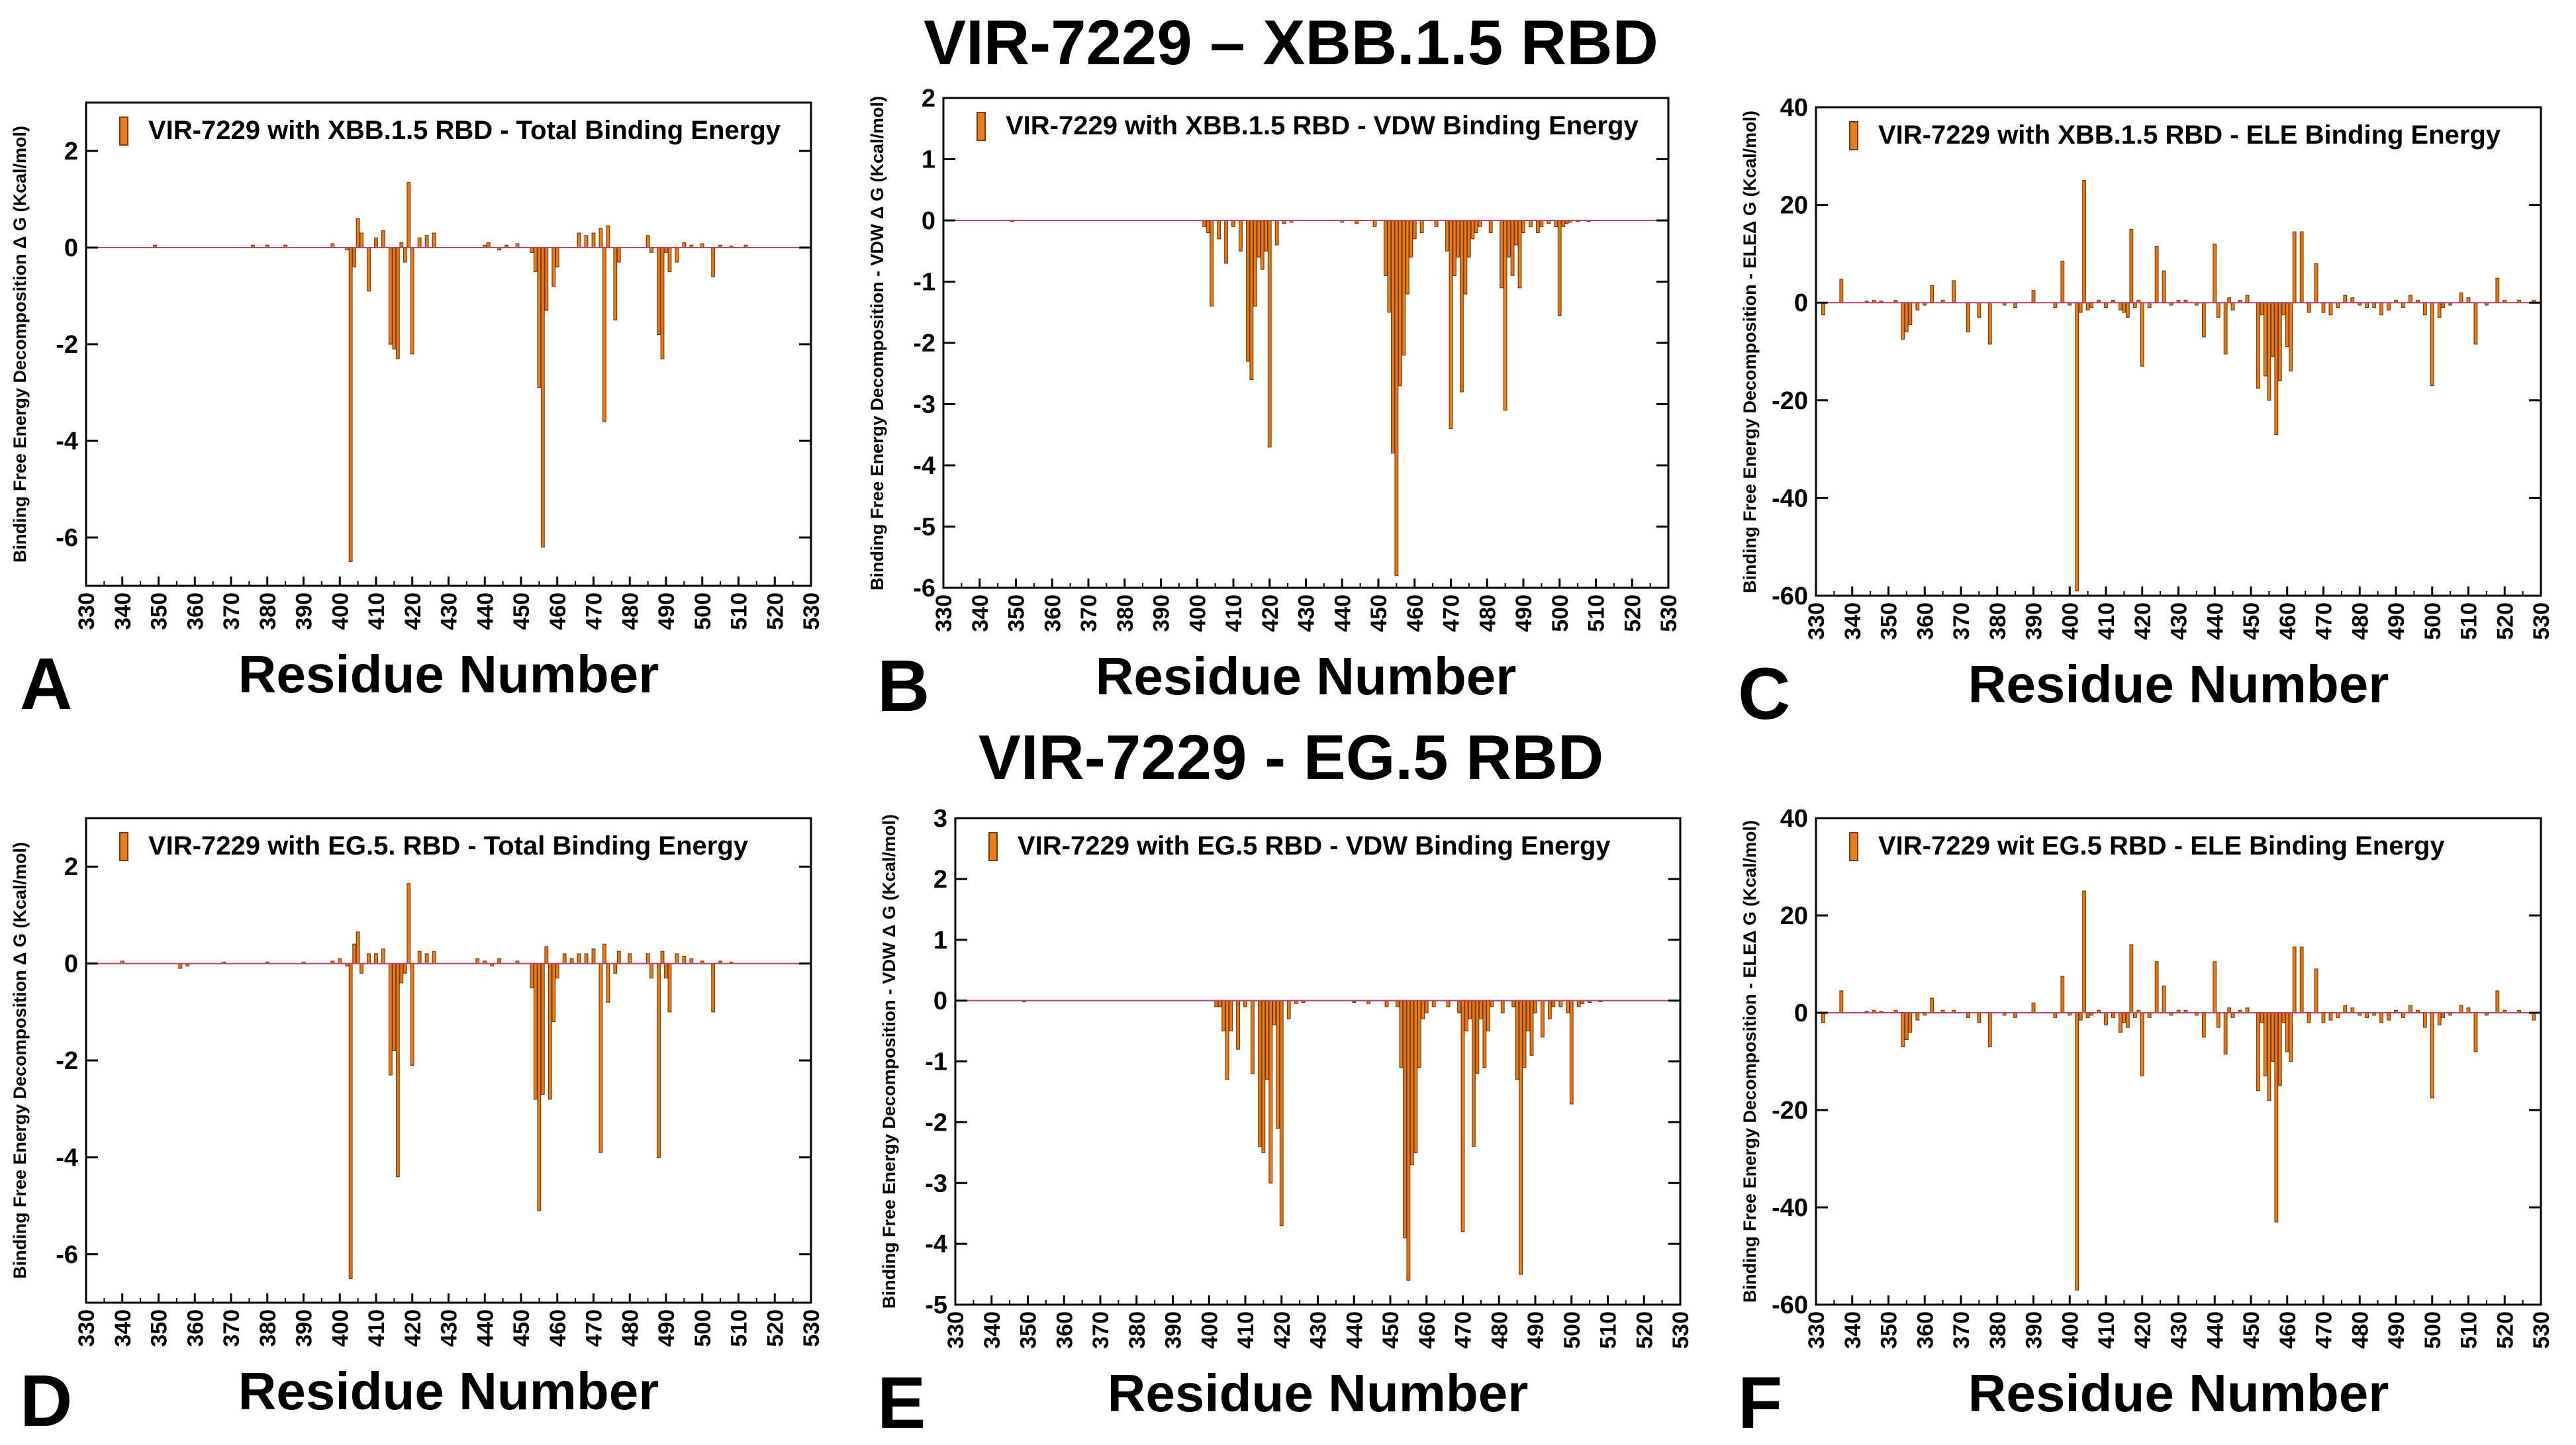  What do you see at coordinates (666, 1328) in the screenshot?
I see `x-tick-label: 490` at bounding box center [666, 1328].